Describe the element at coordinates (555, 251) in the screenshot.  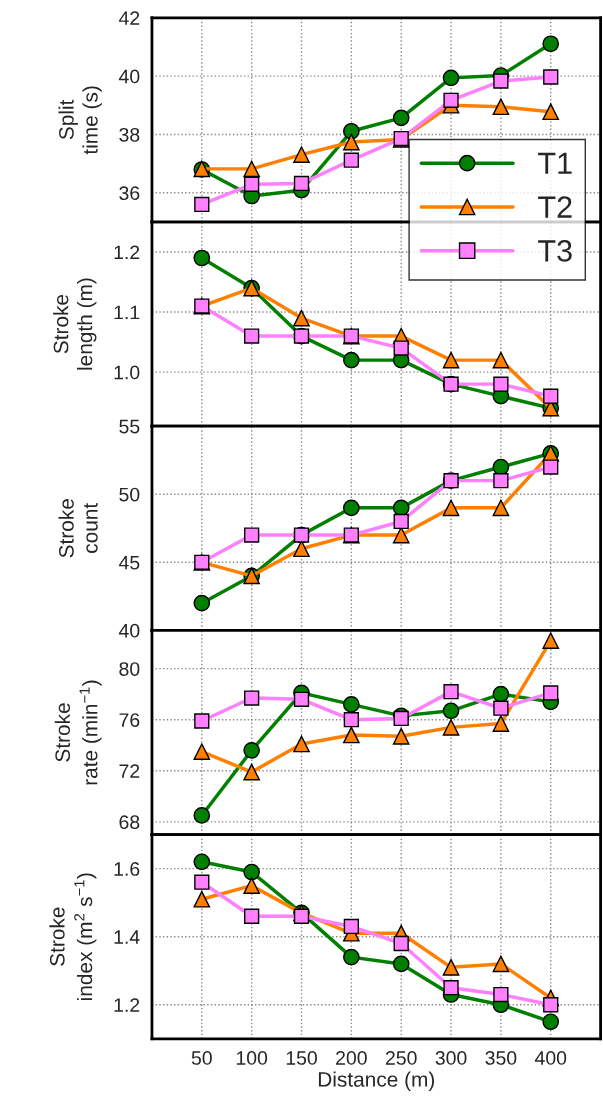
I see `legend-label: T3` at that location.